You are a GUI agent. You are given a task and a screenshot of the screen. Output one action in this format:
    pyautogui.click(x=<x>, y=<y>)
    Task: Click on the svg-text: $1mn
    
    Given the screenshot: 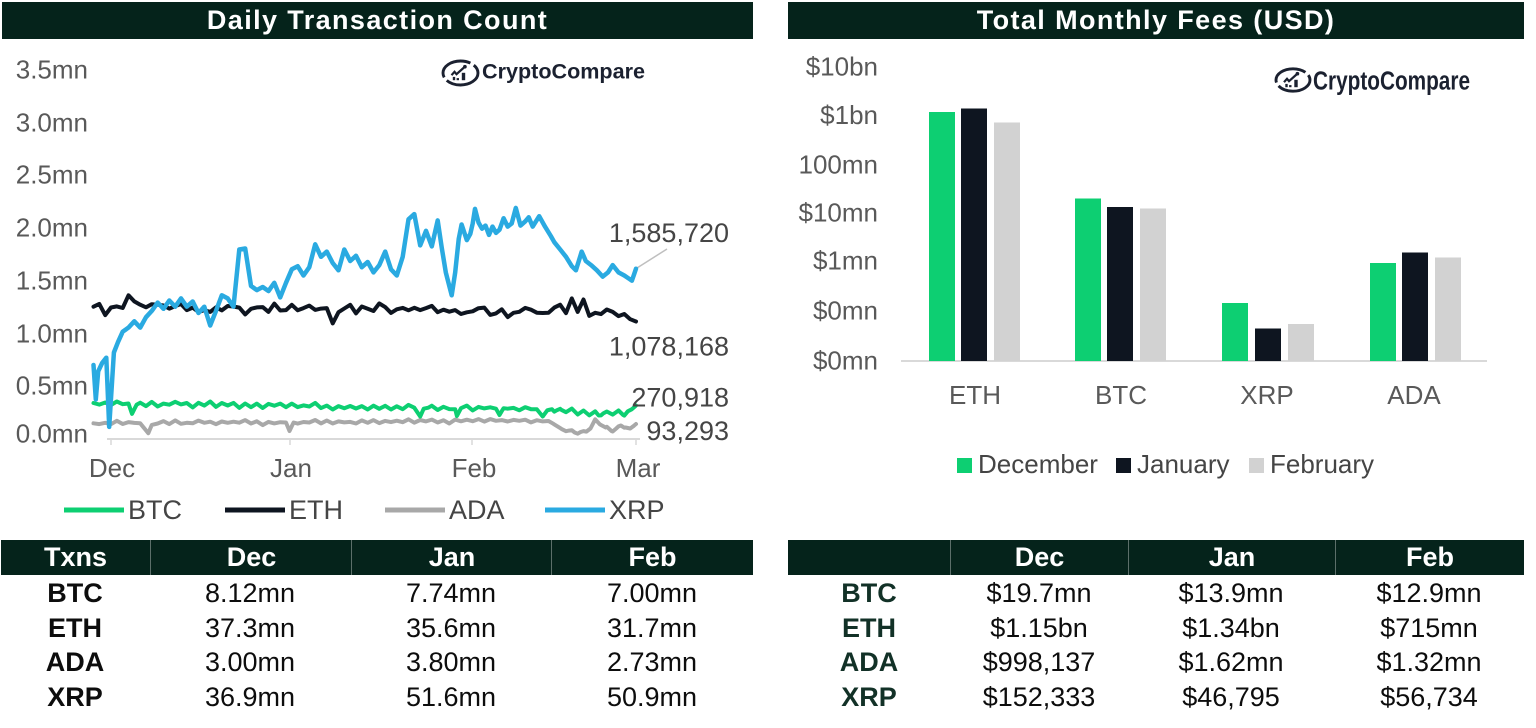 What is the action you would take?
    pyautogui.click(x=845, y=261)
    